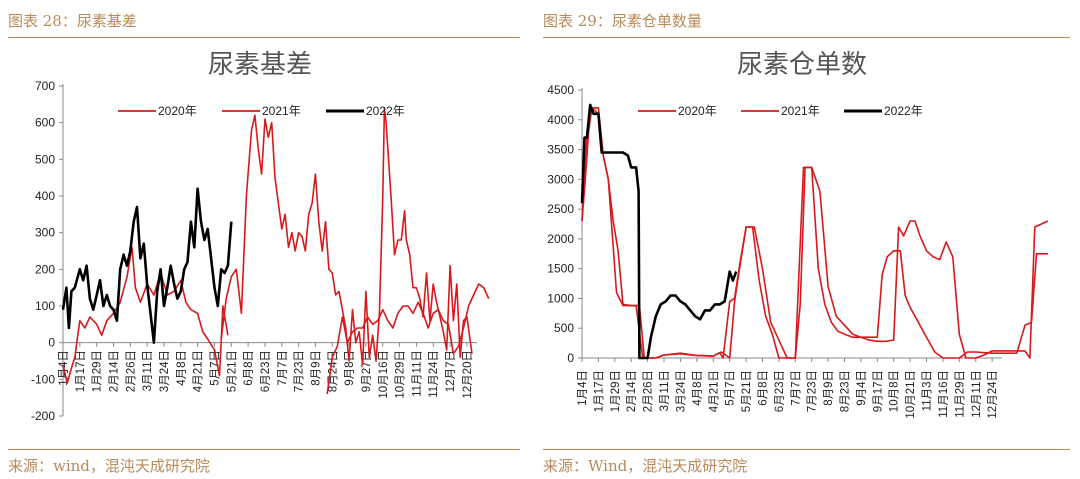 The height and width of the screenshot is (479, 1080). What do you see at coordinates (45, 86) in the screenshot?
I see `y-tick-label: 700` at bounding box center [45, 86].